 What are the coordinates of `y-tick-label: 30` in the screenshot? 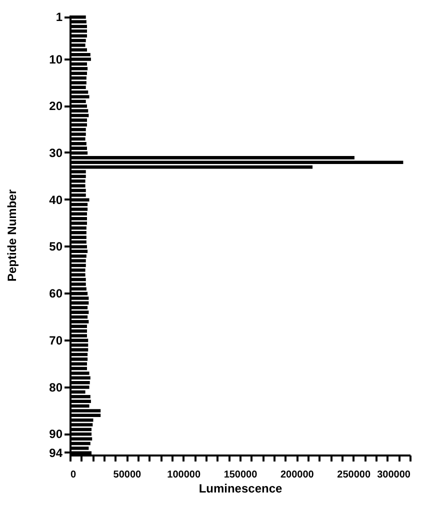 It's located at (56, 153).